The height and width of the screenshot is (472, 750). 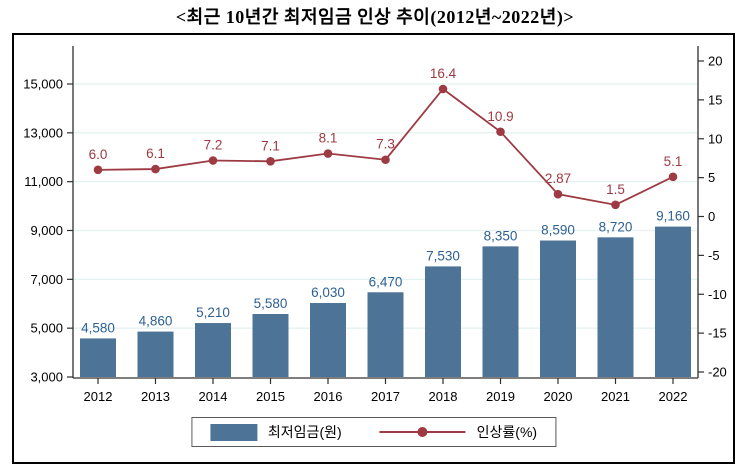 I want to click on rate-marker-2022, so click(x=673, y=177).